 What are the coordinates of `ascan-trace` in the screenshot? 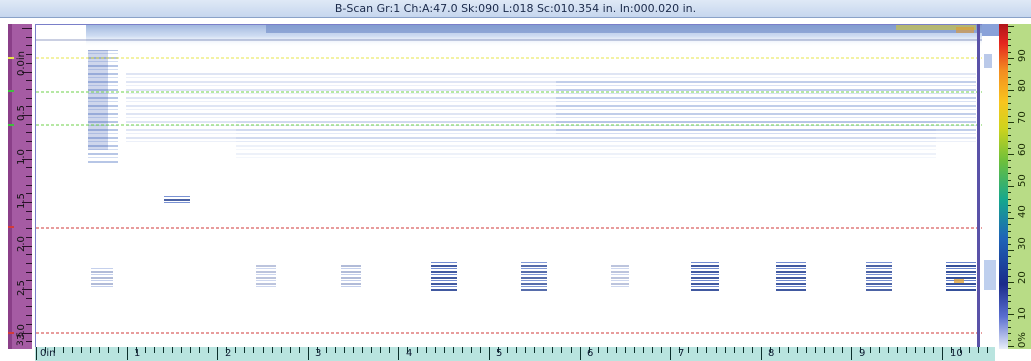 It's located at (990, 157).